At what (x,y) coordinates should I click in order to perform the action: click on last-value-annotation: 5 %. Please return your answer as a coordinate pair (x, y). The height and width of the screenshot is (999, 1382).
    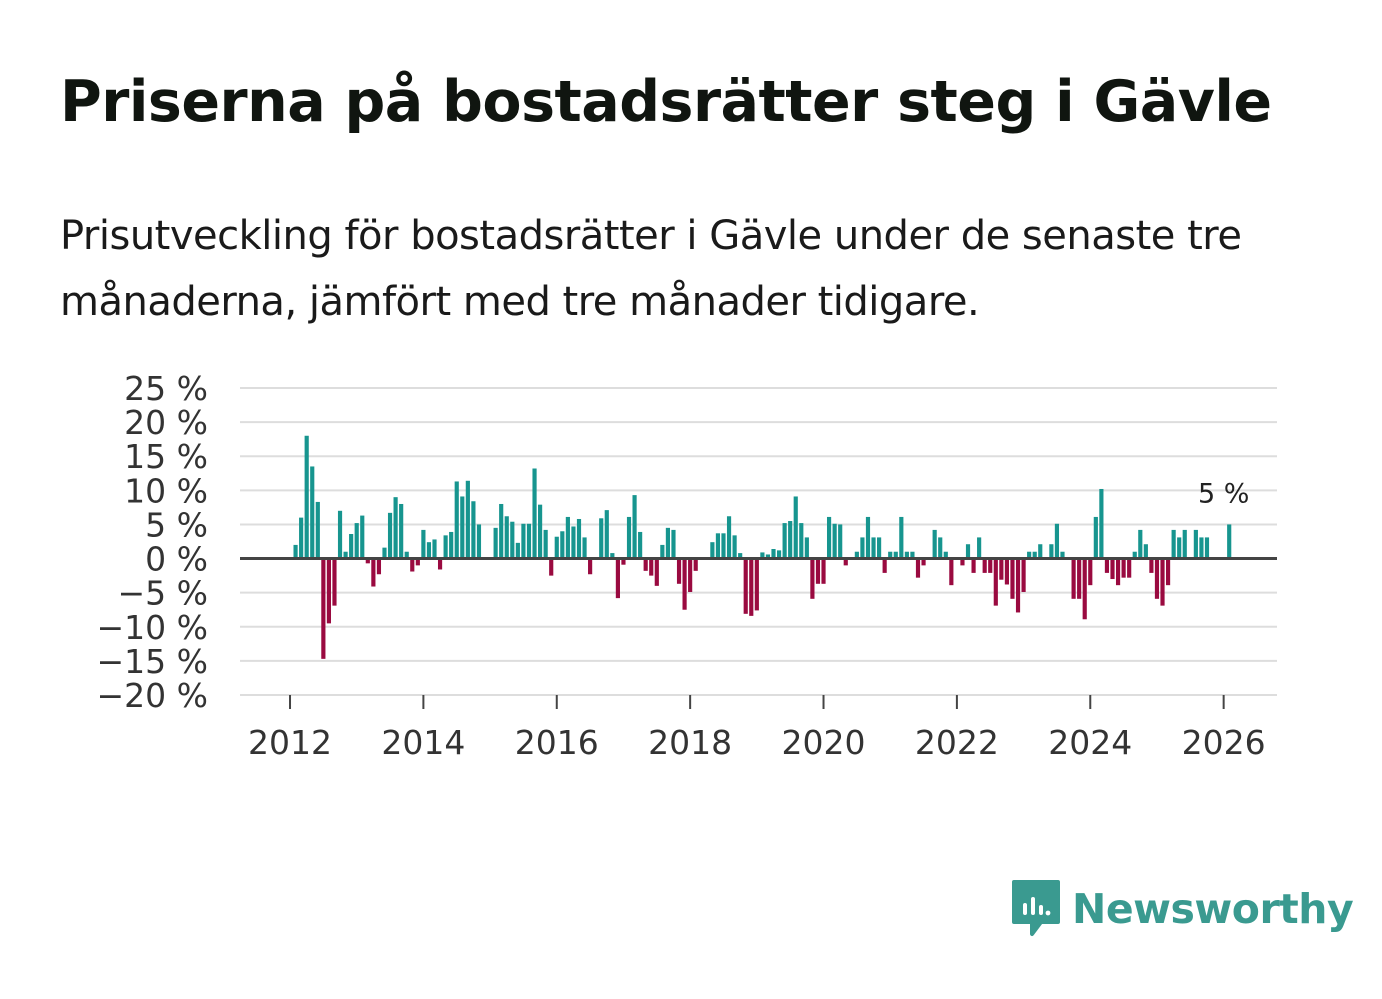
    Looking at the image, I should click on (1223, 493).